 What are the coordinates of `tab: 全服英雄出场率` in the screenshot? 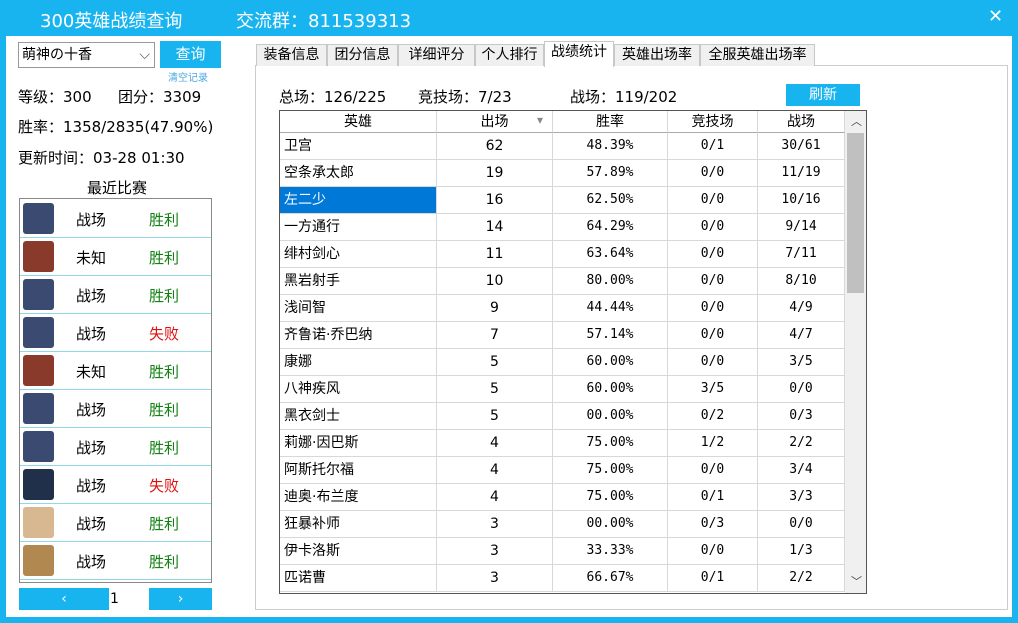 It's located at (757, 55).